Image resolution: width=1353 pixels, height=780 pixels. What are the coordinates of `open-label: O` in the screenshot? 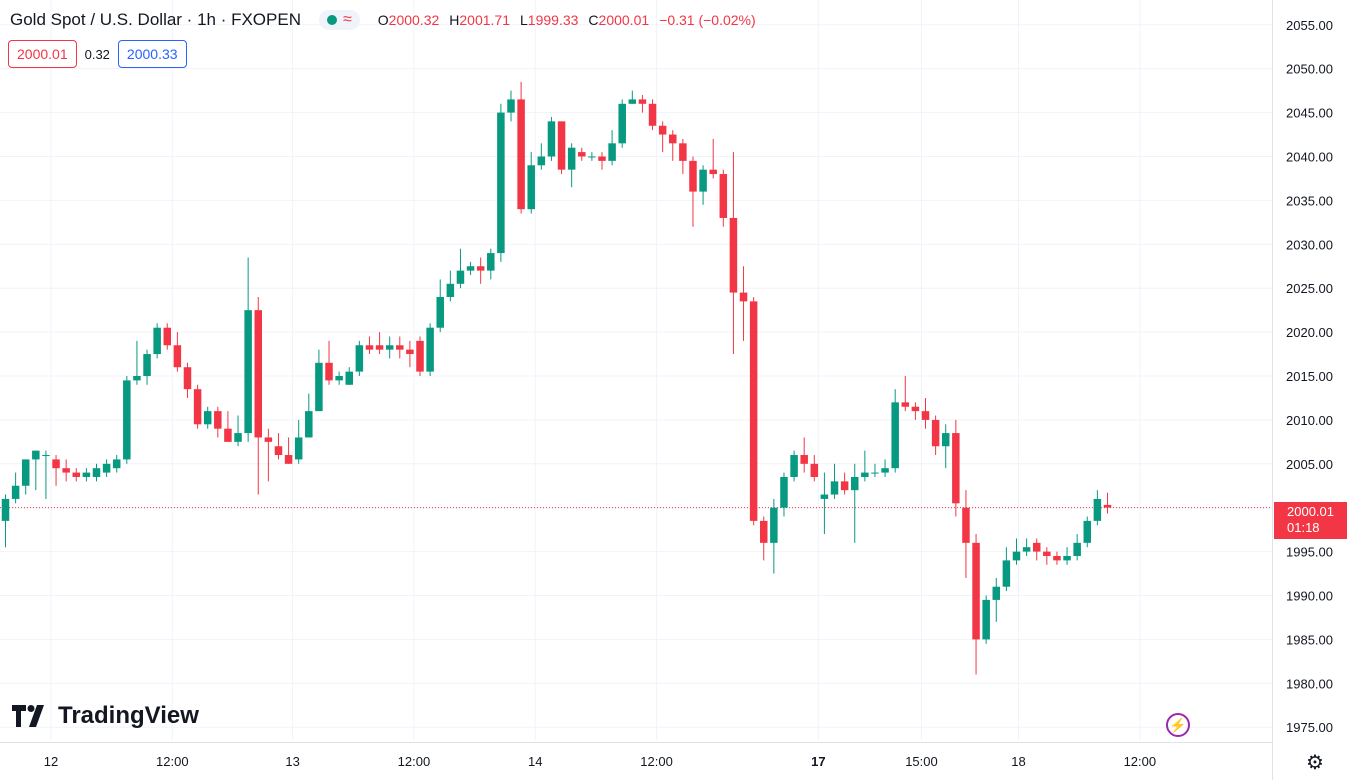 It's located at (383, 20).